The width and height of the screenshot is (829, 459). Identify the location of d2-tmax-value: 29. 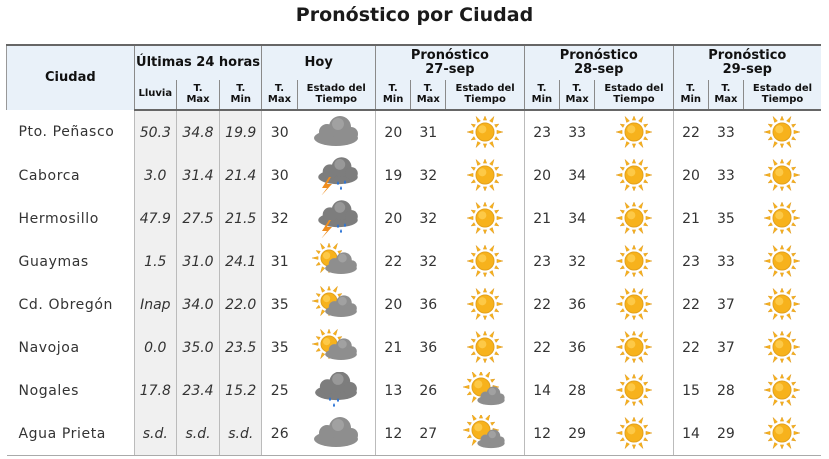
(577, 434).